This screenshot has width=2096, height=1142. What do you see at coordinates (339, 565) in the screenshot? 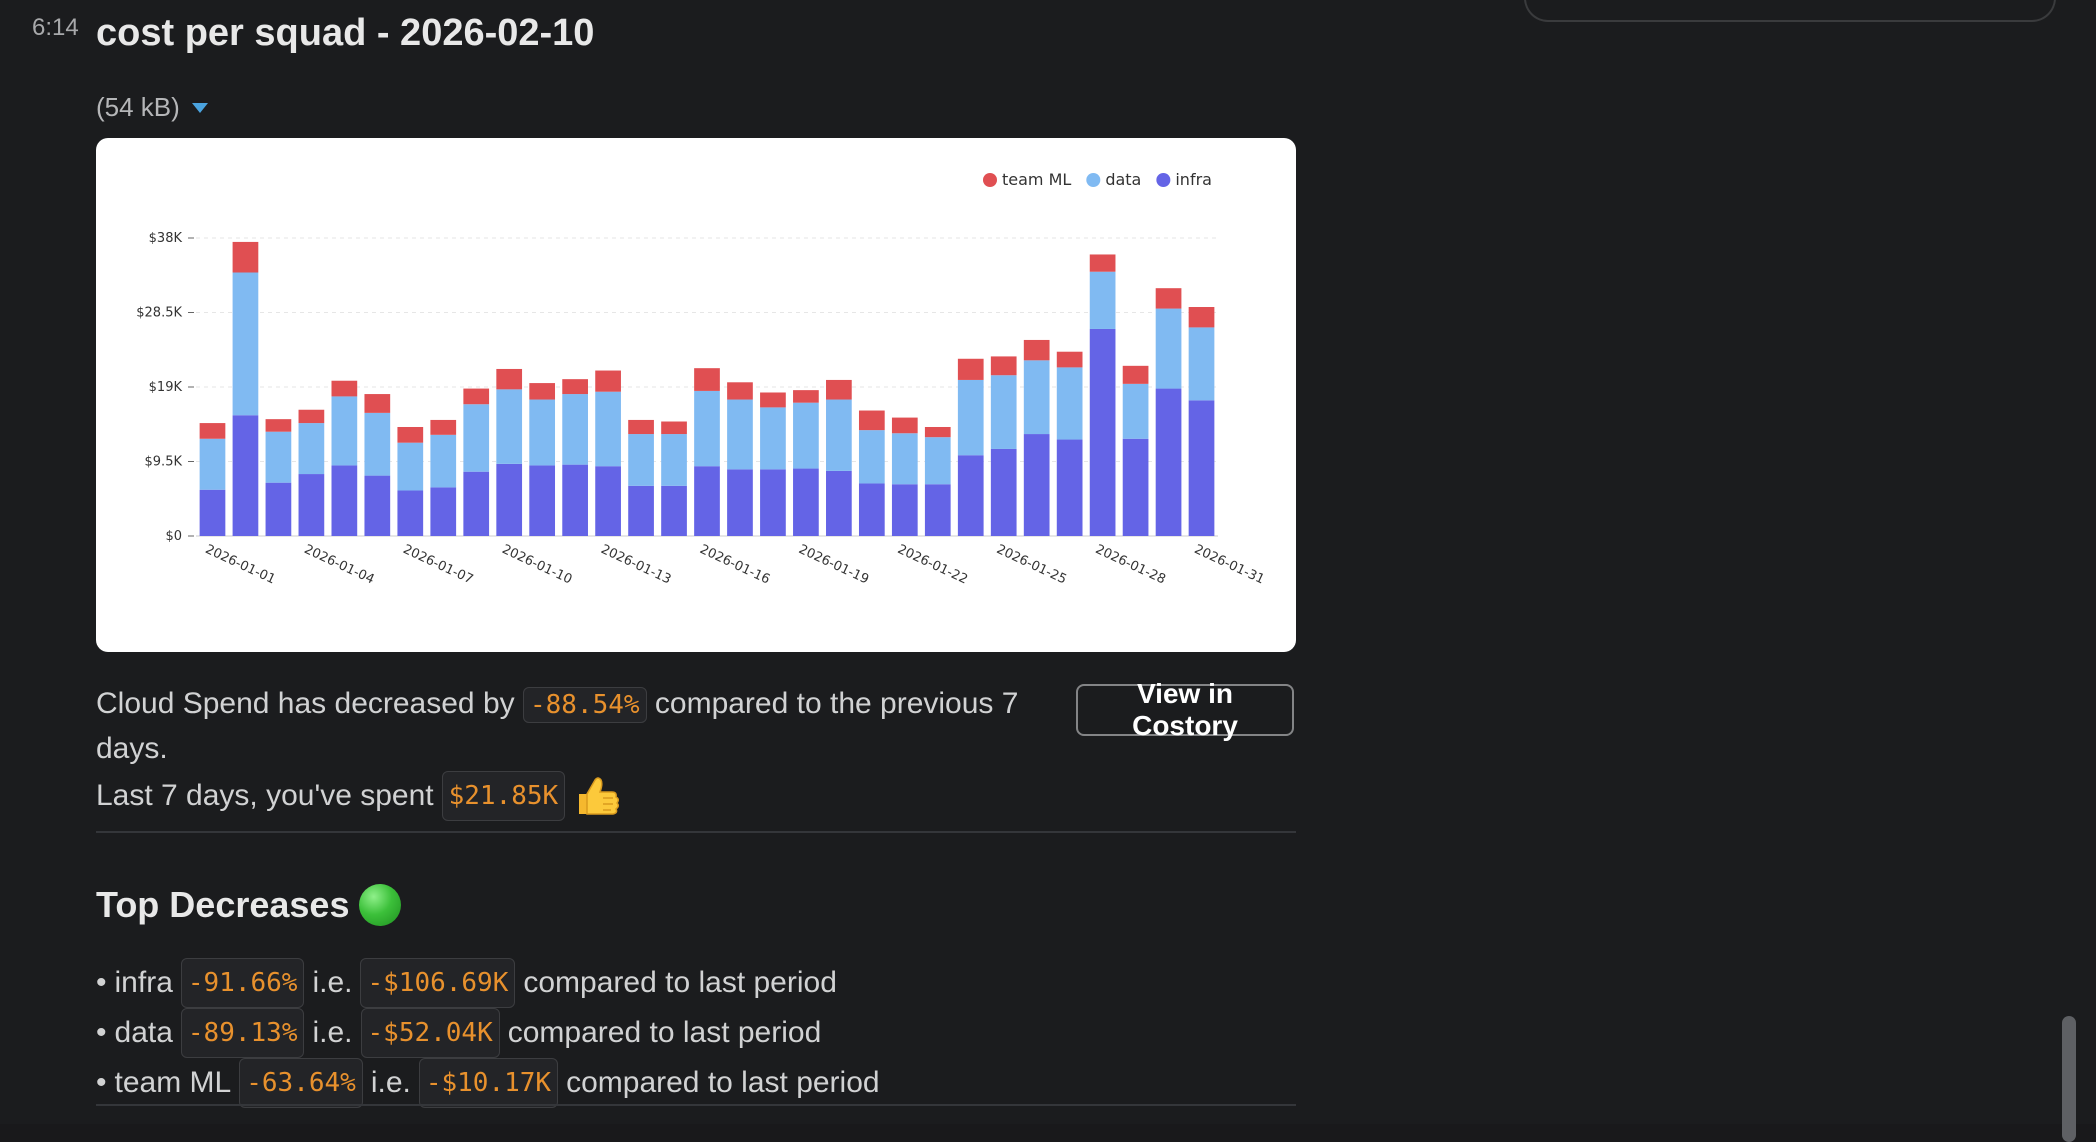
I see `x-tick-label: 2026-01-04` at bounding box center [339, 565].